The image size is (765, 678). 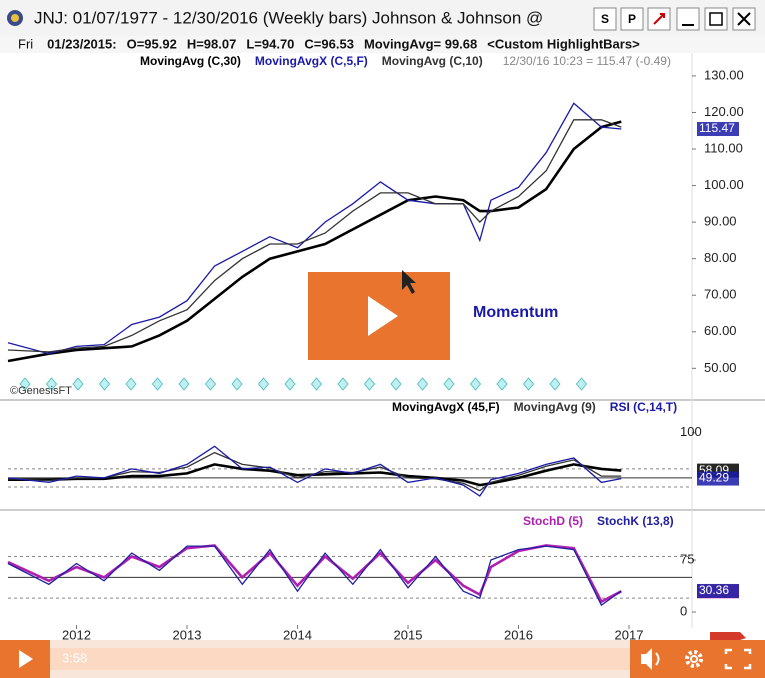 I want to click on legend-entry: MovingAvg (C,10), so click(x=432, y=61).